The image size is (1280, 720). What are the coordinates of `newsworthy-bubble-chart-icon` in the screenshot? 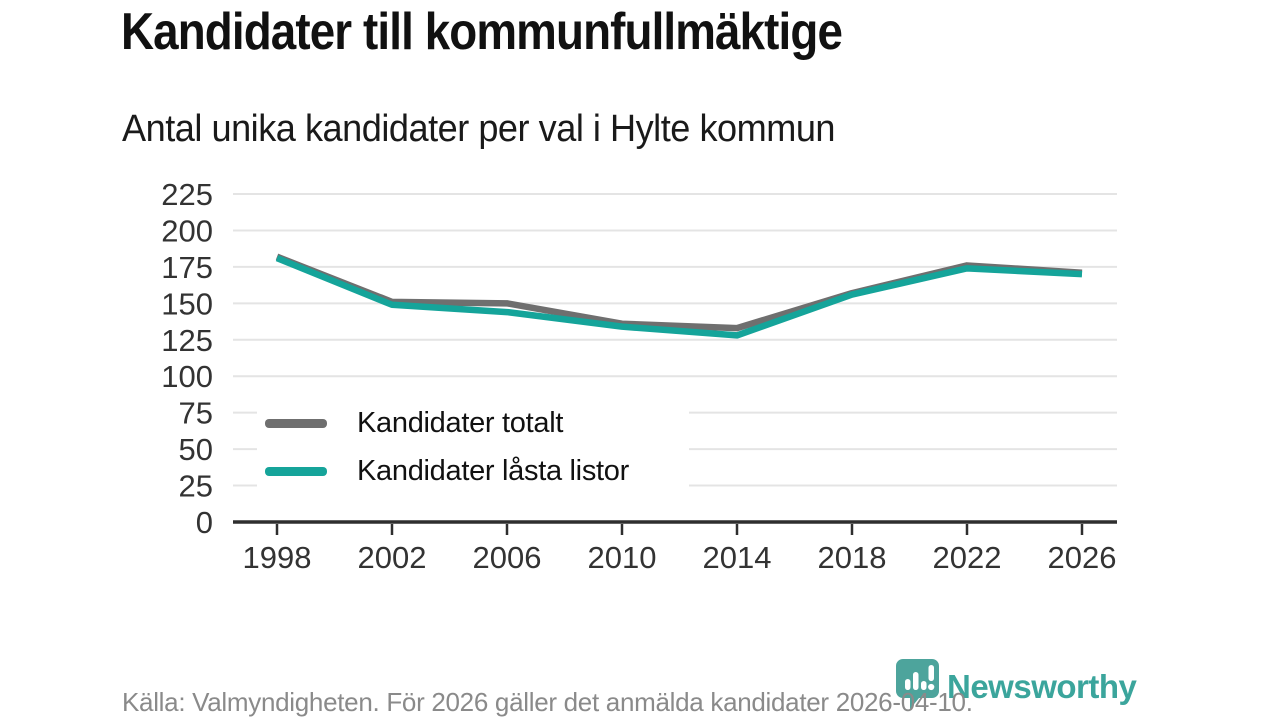 It's located at (917, 684).